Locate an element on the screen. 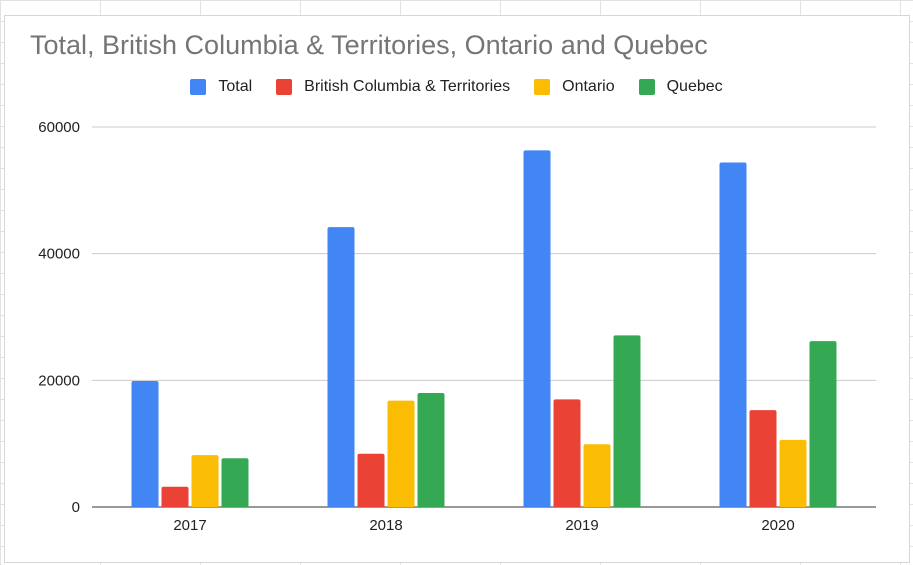  x-tick-label: 2017 is located at coordinates (189, 525).